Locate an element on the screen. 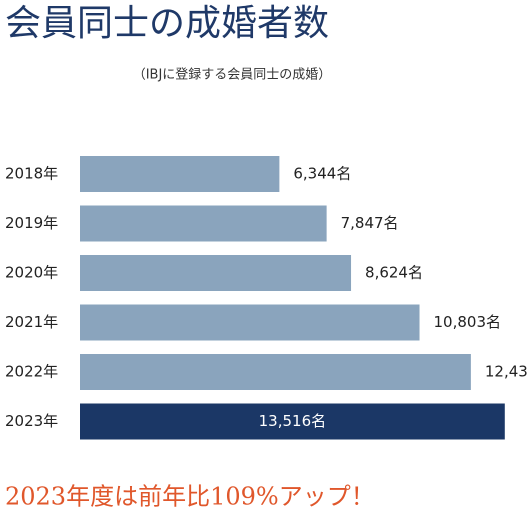  y-tick-label: 2019年 is located at coordinates (31, 223).